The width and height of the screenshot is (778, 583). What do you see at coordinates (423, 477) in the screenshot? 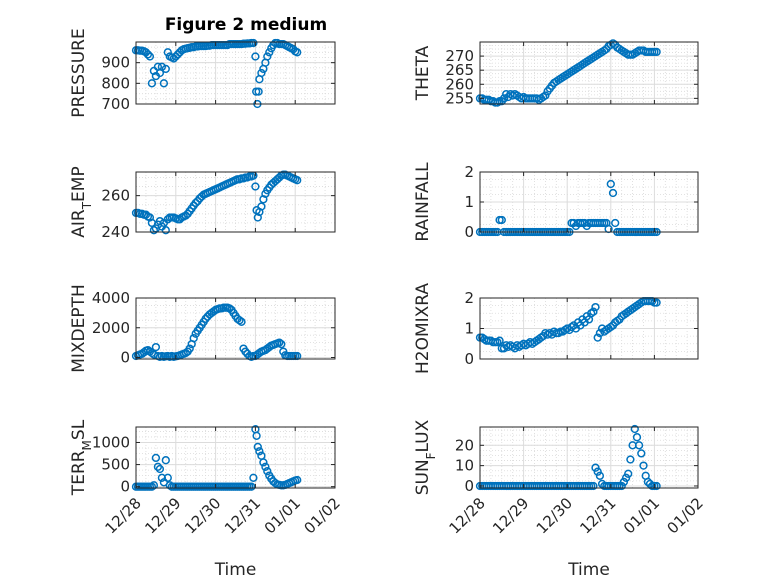
I see `y-axis-label-main: SUN` at bounding box center [423, 477].